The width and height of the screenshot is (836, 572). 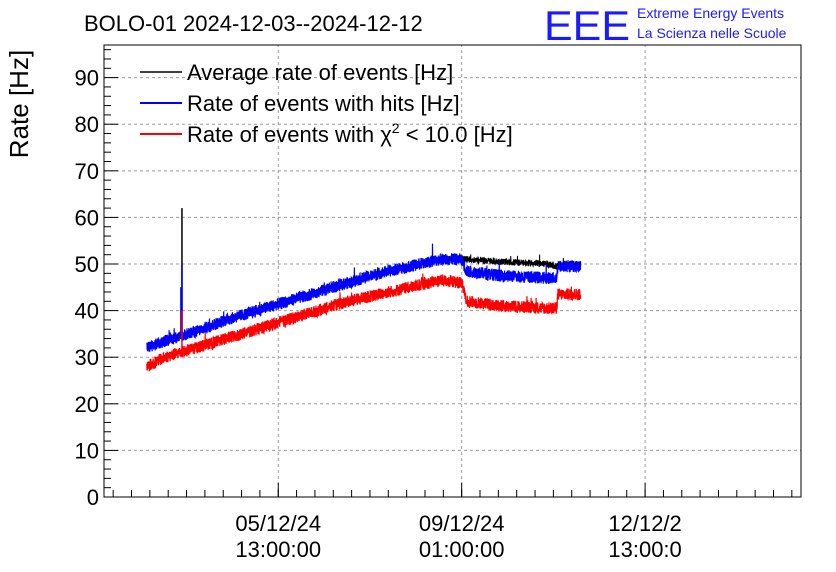 What do you see at coordinates (283, 134) in the screenshot?
I see `legend-chi2-pre: Rate of events with` at bounding box center [283, 134].